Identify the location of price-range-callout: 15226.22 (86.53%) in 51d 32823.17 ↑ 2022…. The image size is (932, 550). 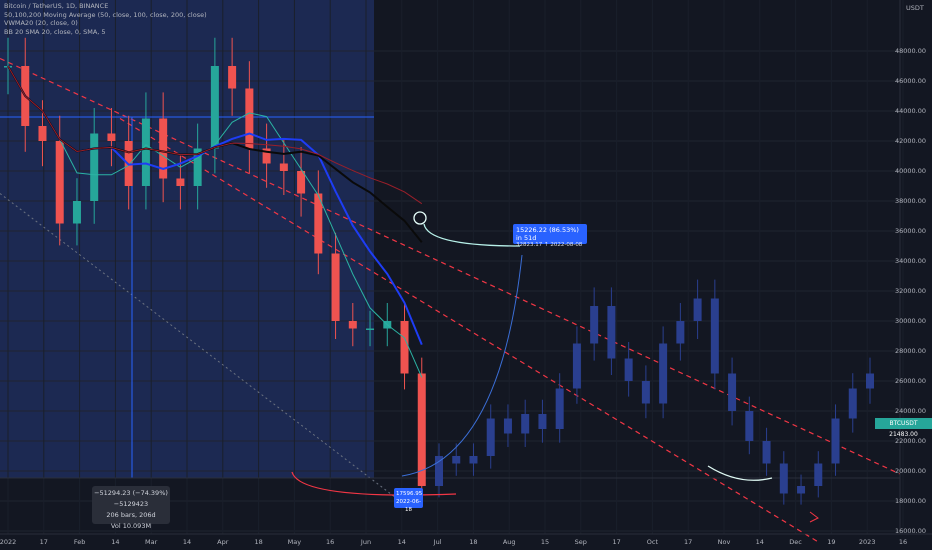
(550, 236).